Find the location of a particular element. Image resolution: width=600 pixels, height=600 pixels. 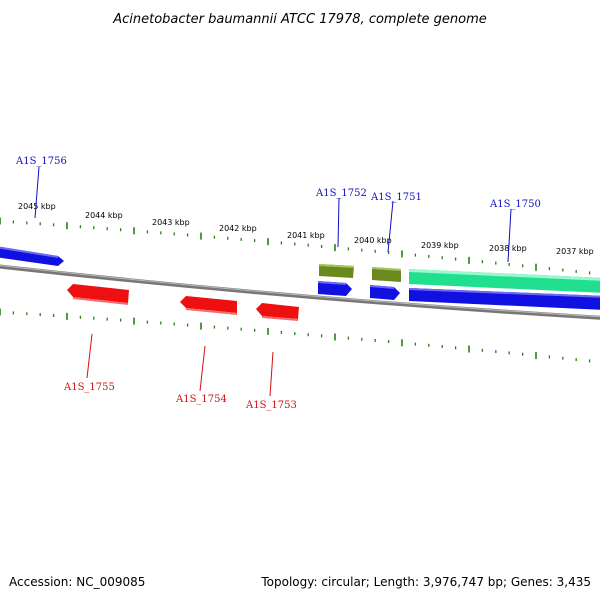

tick-label-2045: 2045 kbp is located at coordinates (37, 206).